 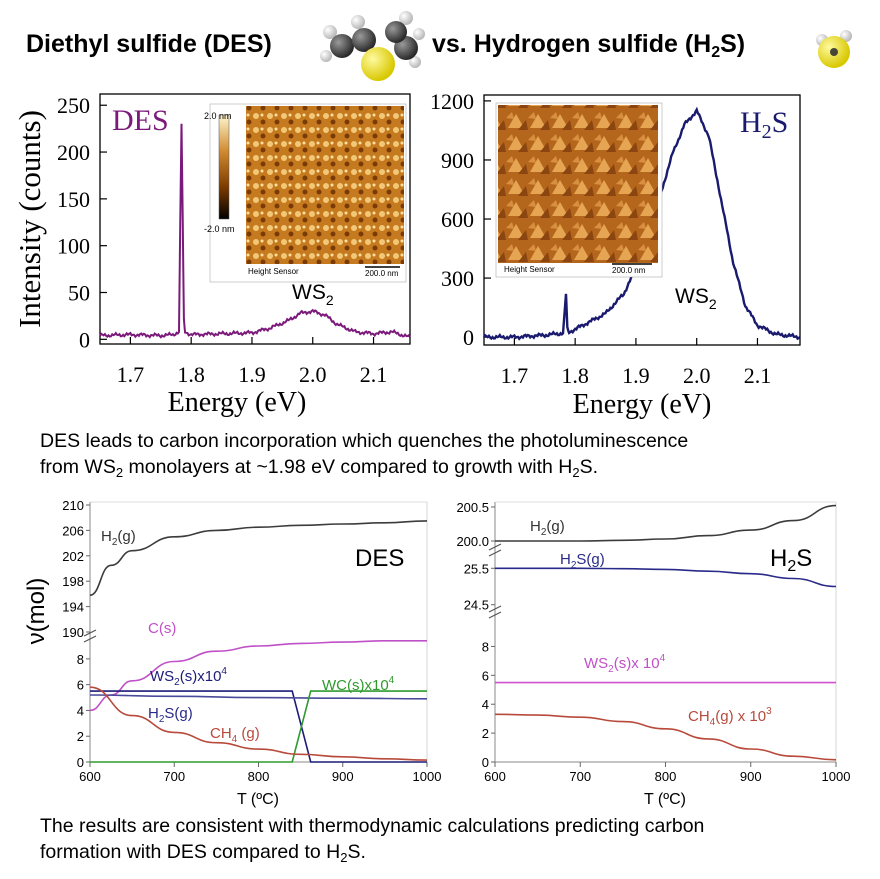 I want to click on y-tick-label: 1200, so click(x=452, y=101).